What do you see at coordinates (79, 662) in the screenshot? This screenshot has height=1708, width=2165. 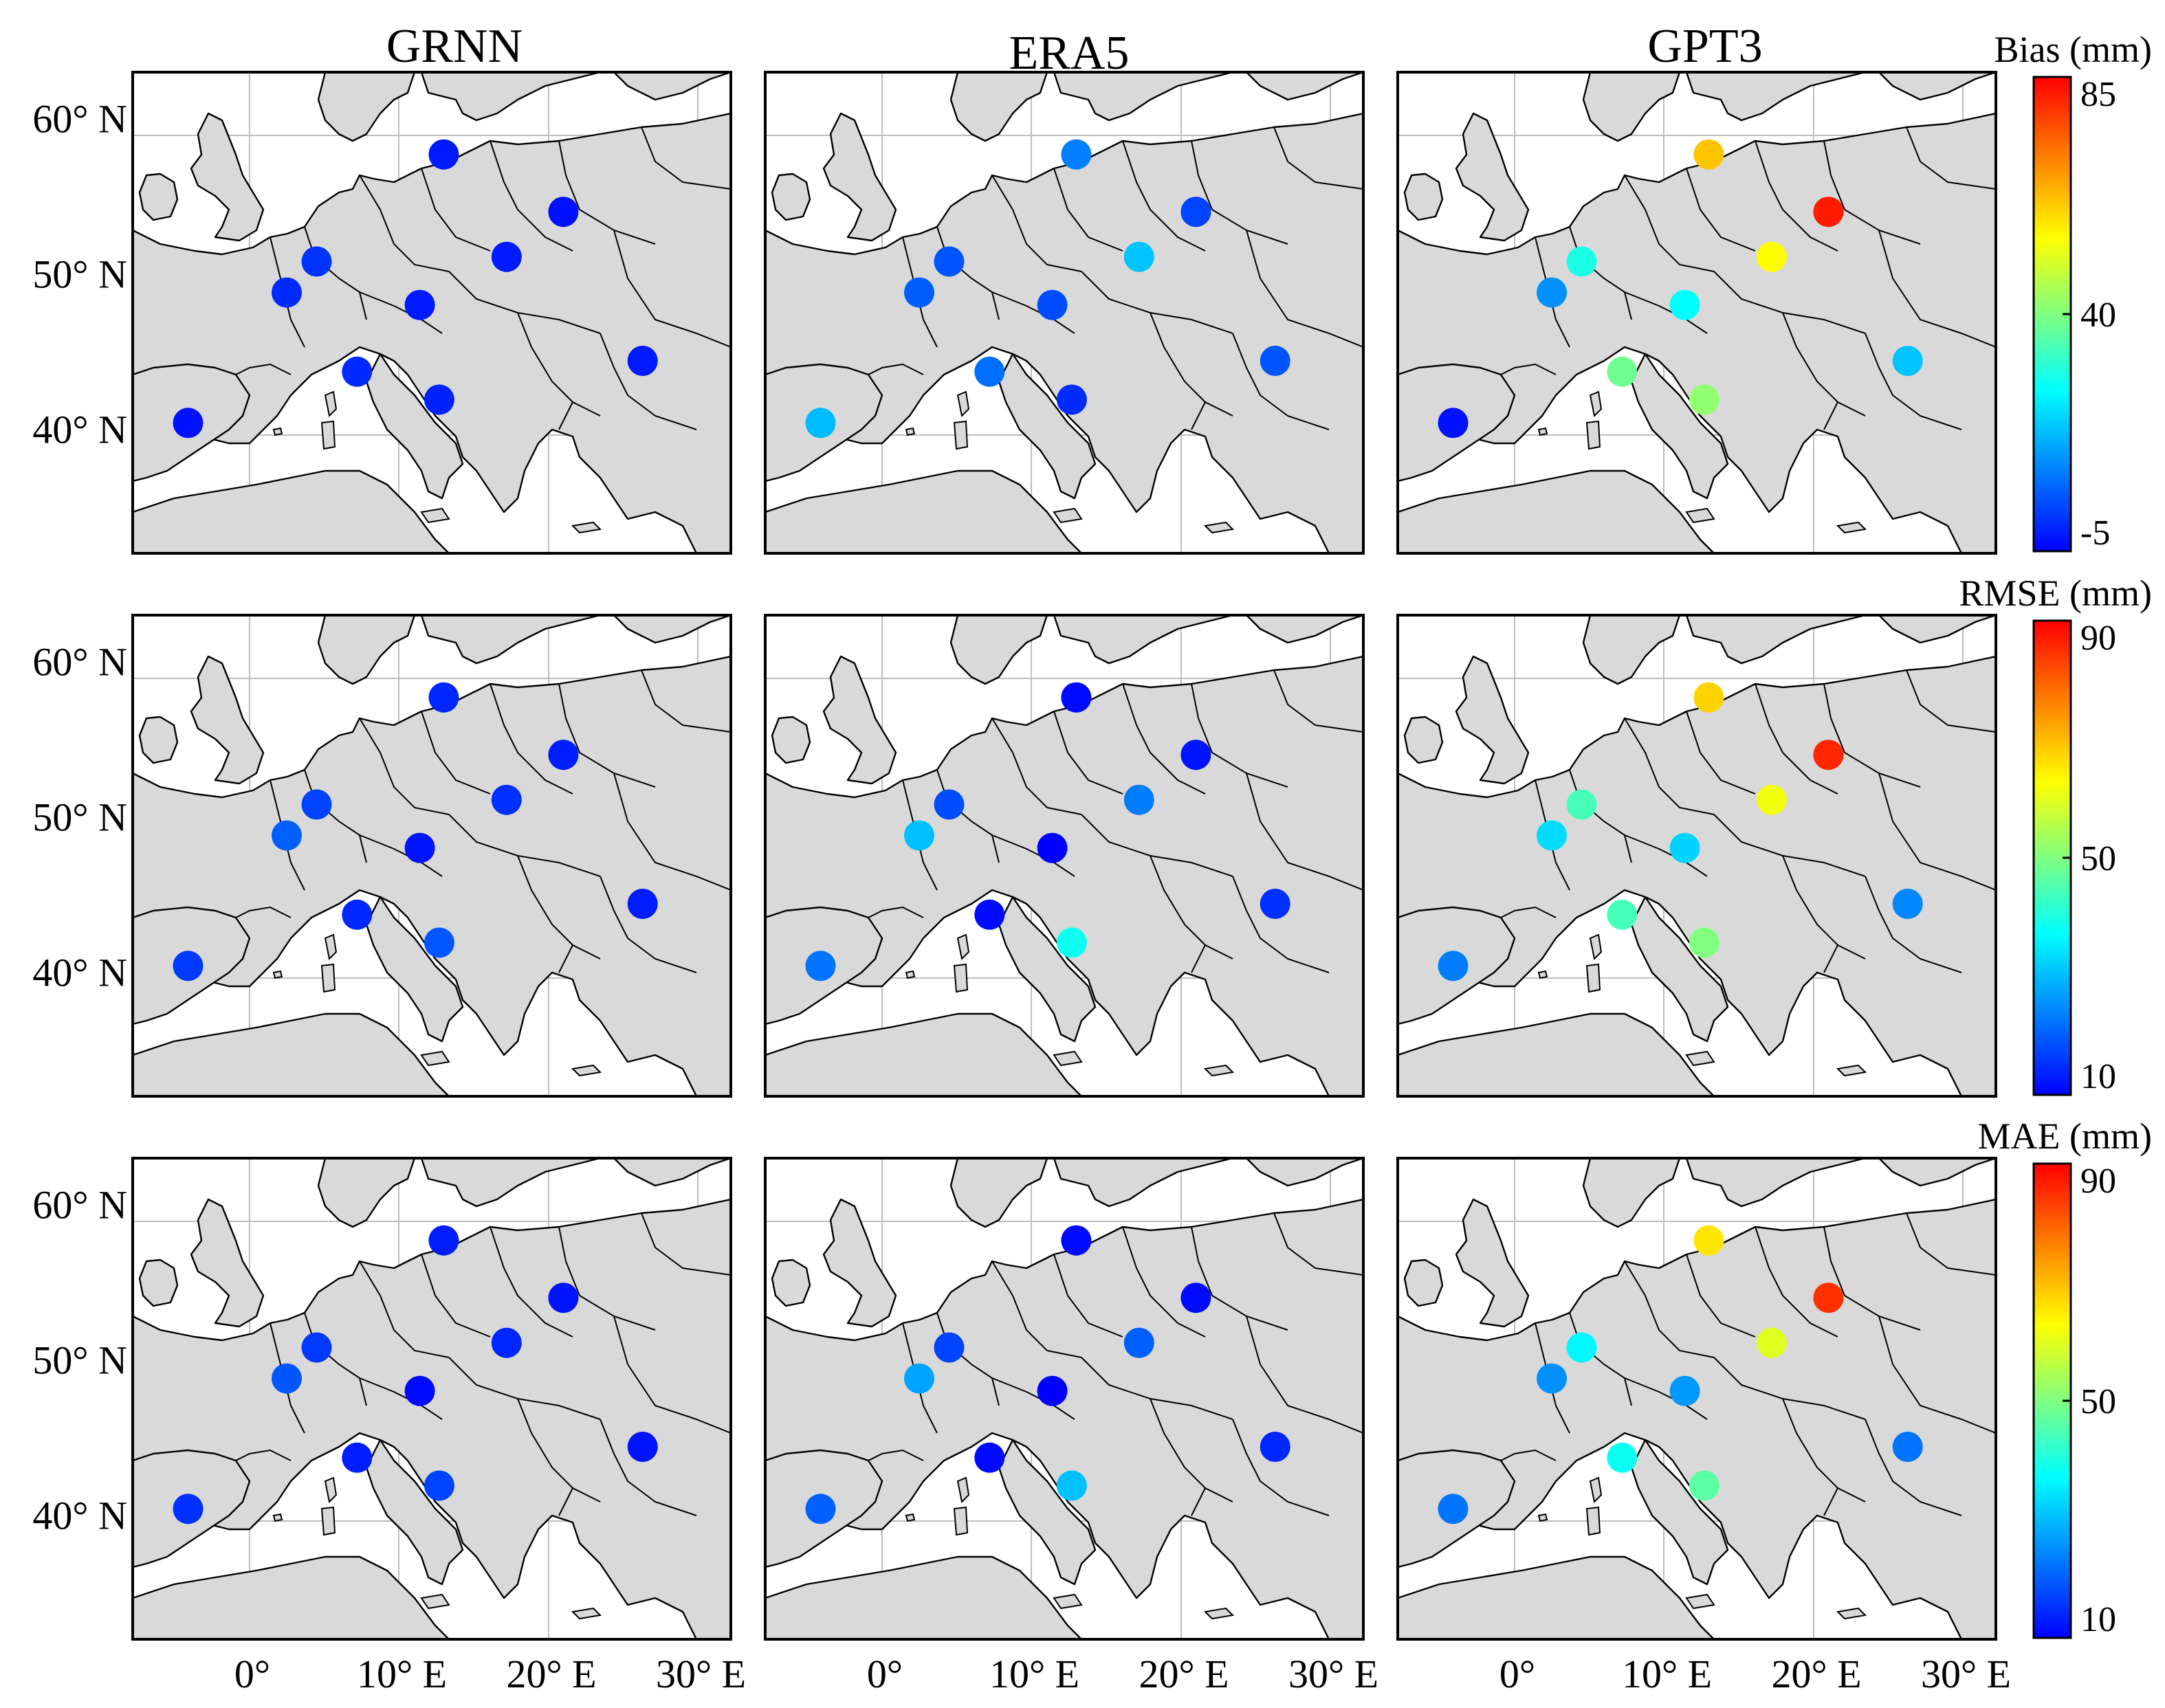 I see `latitude-label: 60° N` at bounding box center [79, 662].